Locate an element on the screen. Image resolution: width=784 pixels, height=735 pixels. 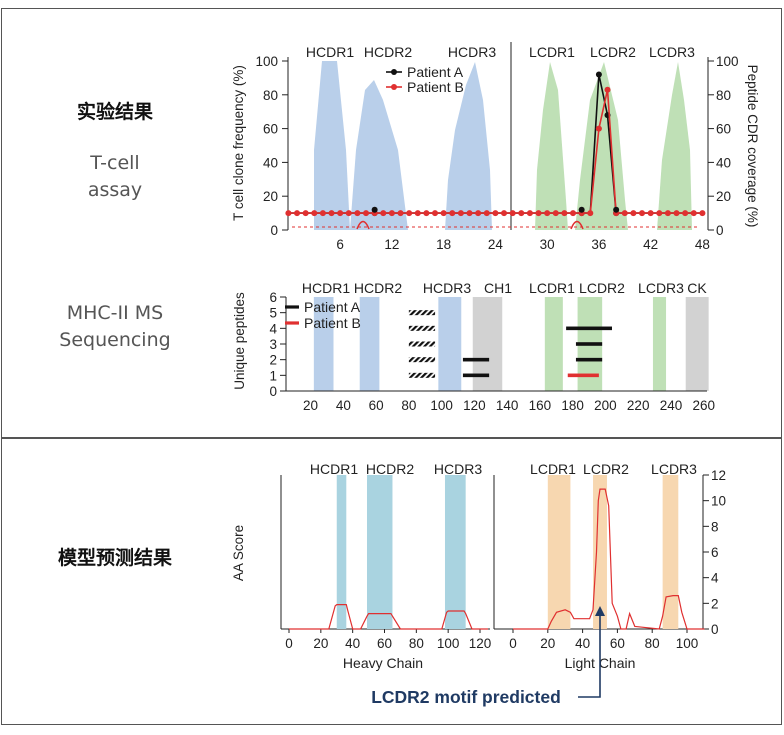
pred-region-hcdr1 is located at coordinates (341, 552).